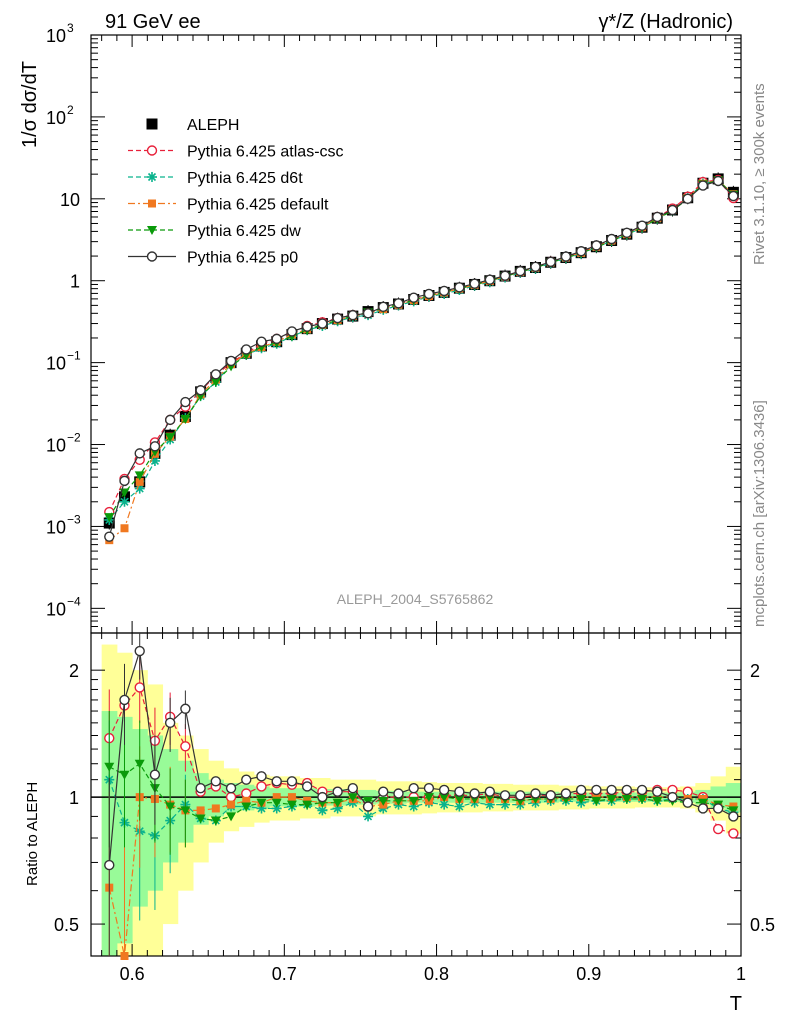 Image resolution: width=786 pixels, height=1024 pixels. I want to click on main-y-tick-exponent: −4, so click(74, 601).